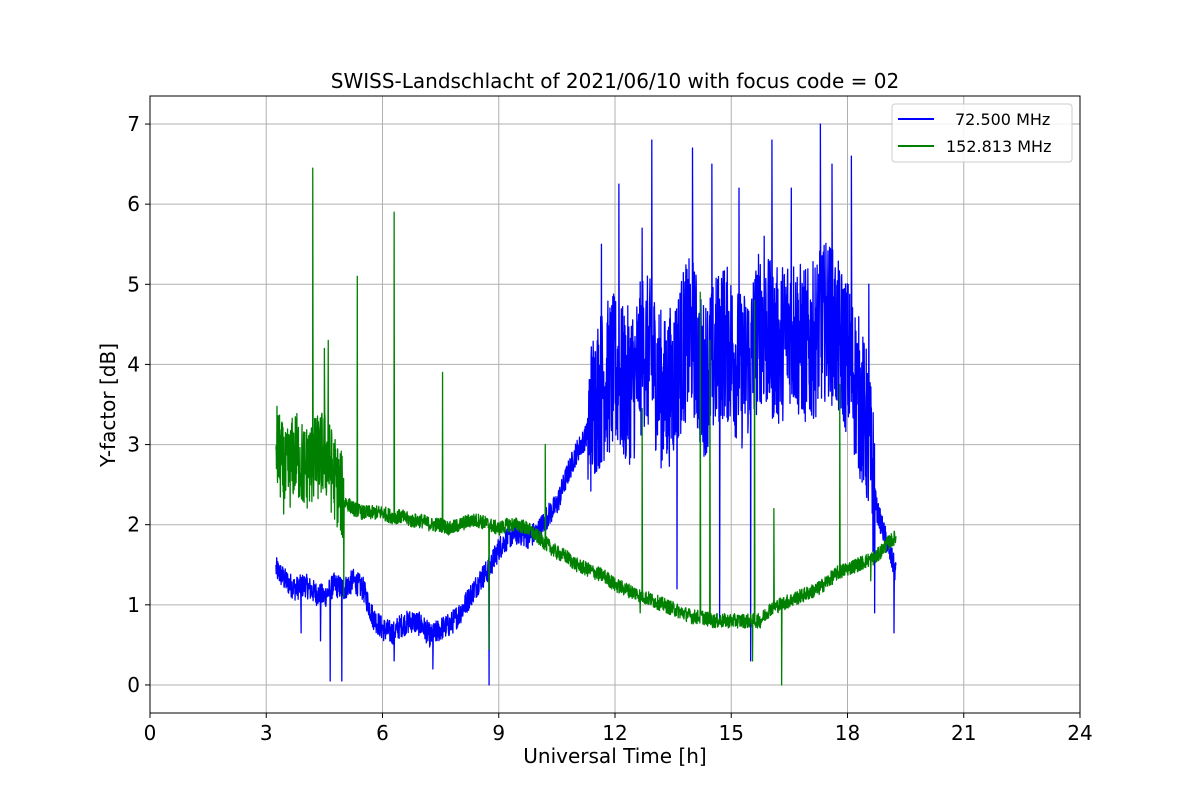 The width and height of the screenshot is (1200, 800). Describe the element at coordinates (266, 733) in the screenshot. I see `x-tick-label: 3` at that location.